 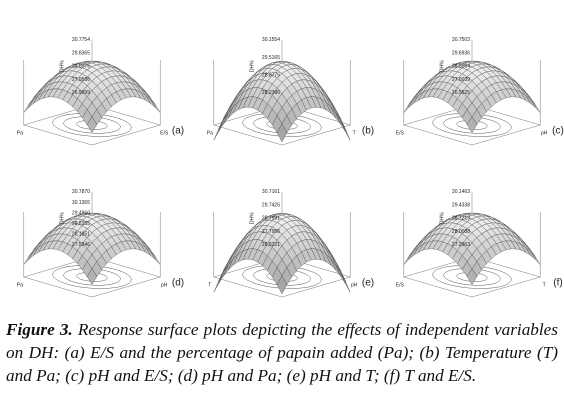 What do you see at coordinates (271, 232) in the screenshot?
I see `z-tick-label: 27.7956` at bounding box center [271, 232].